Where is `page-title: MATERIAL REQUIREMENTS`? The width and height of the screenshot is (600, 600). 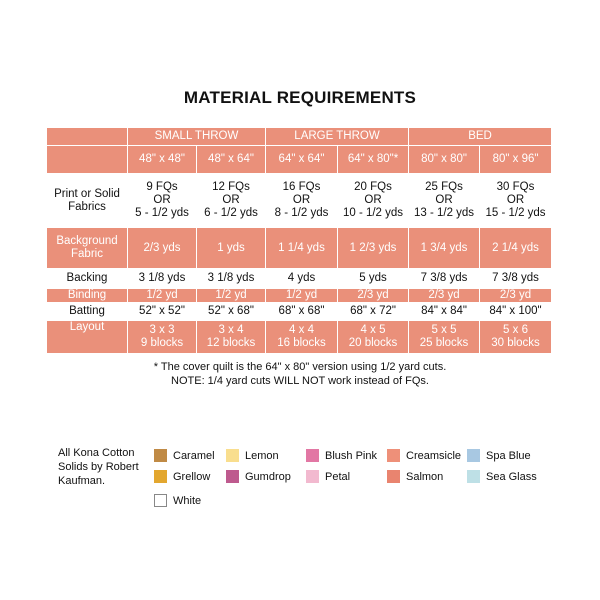 page-title: MATERIAL REQUIREMENTS is located at coordinates (300, 97).